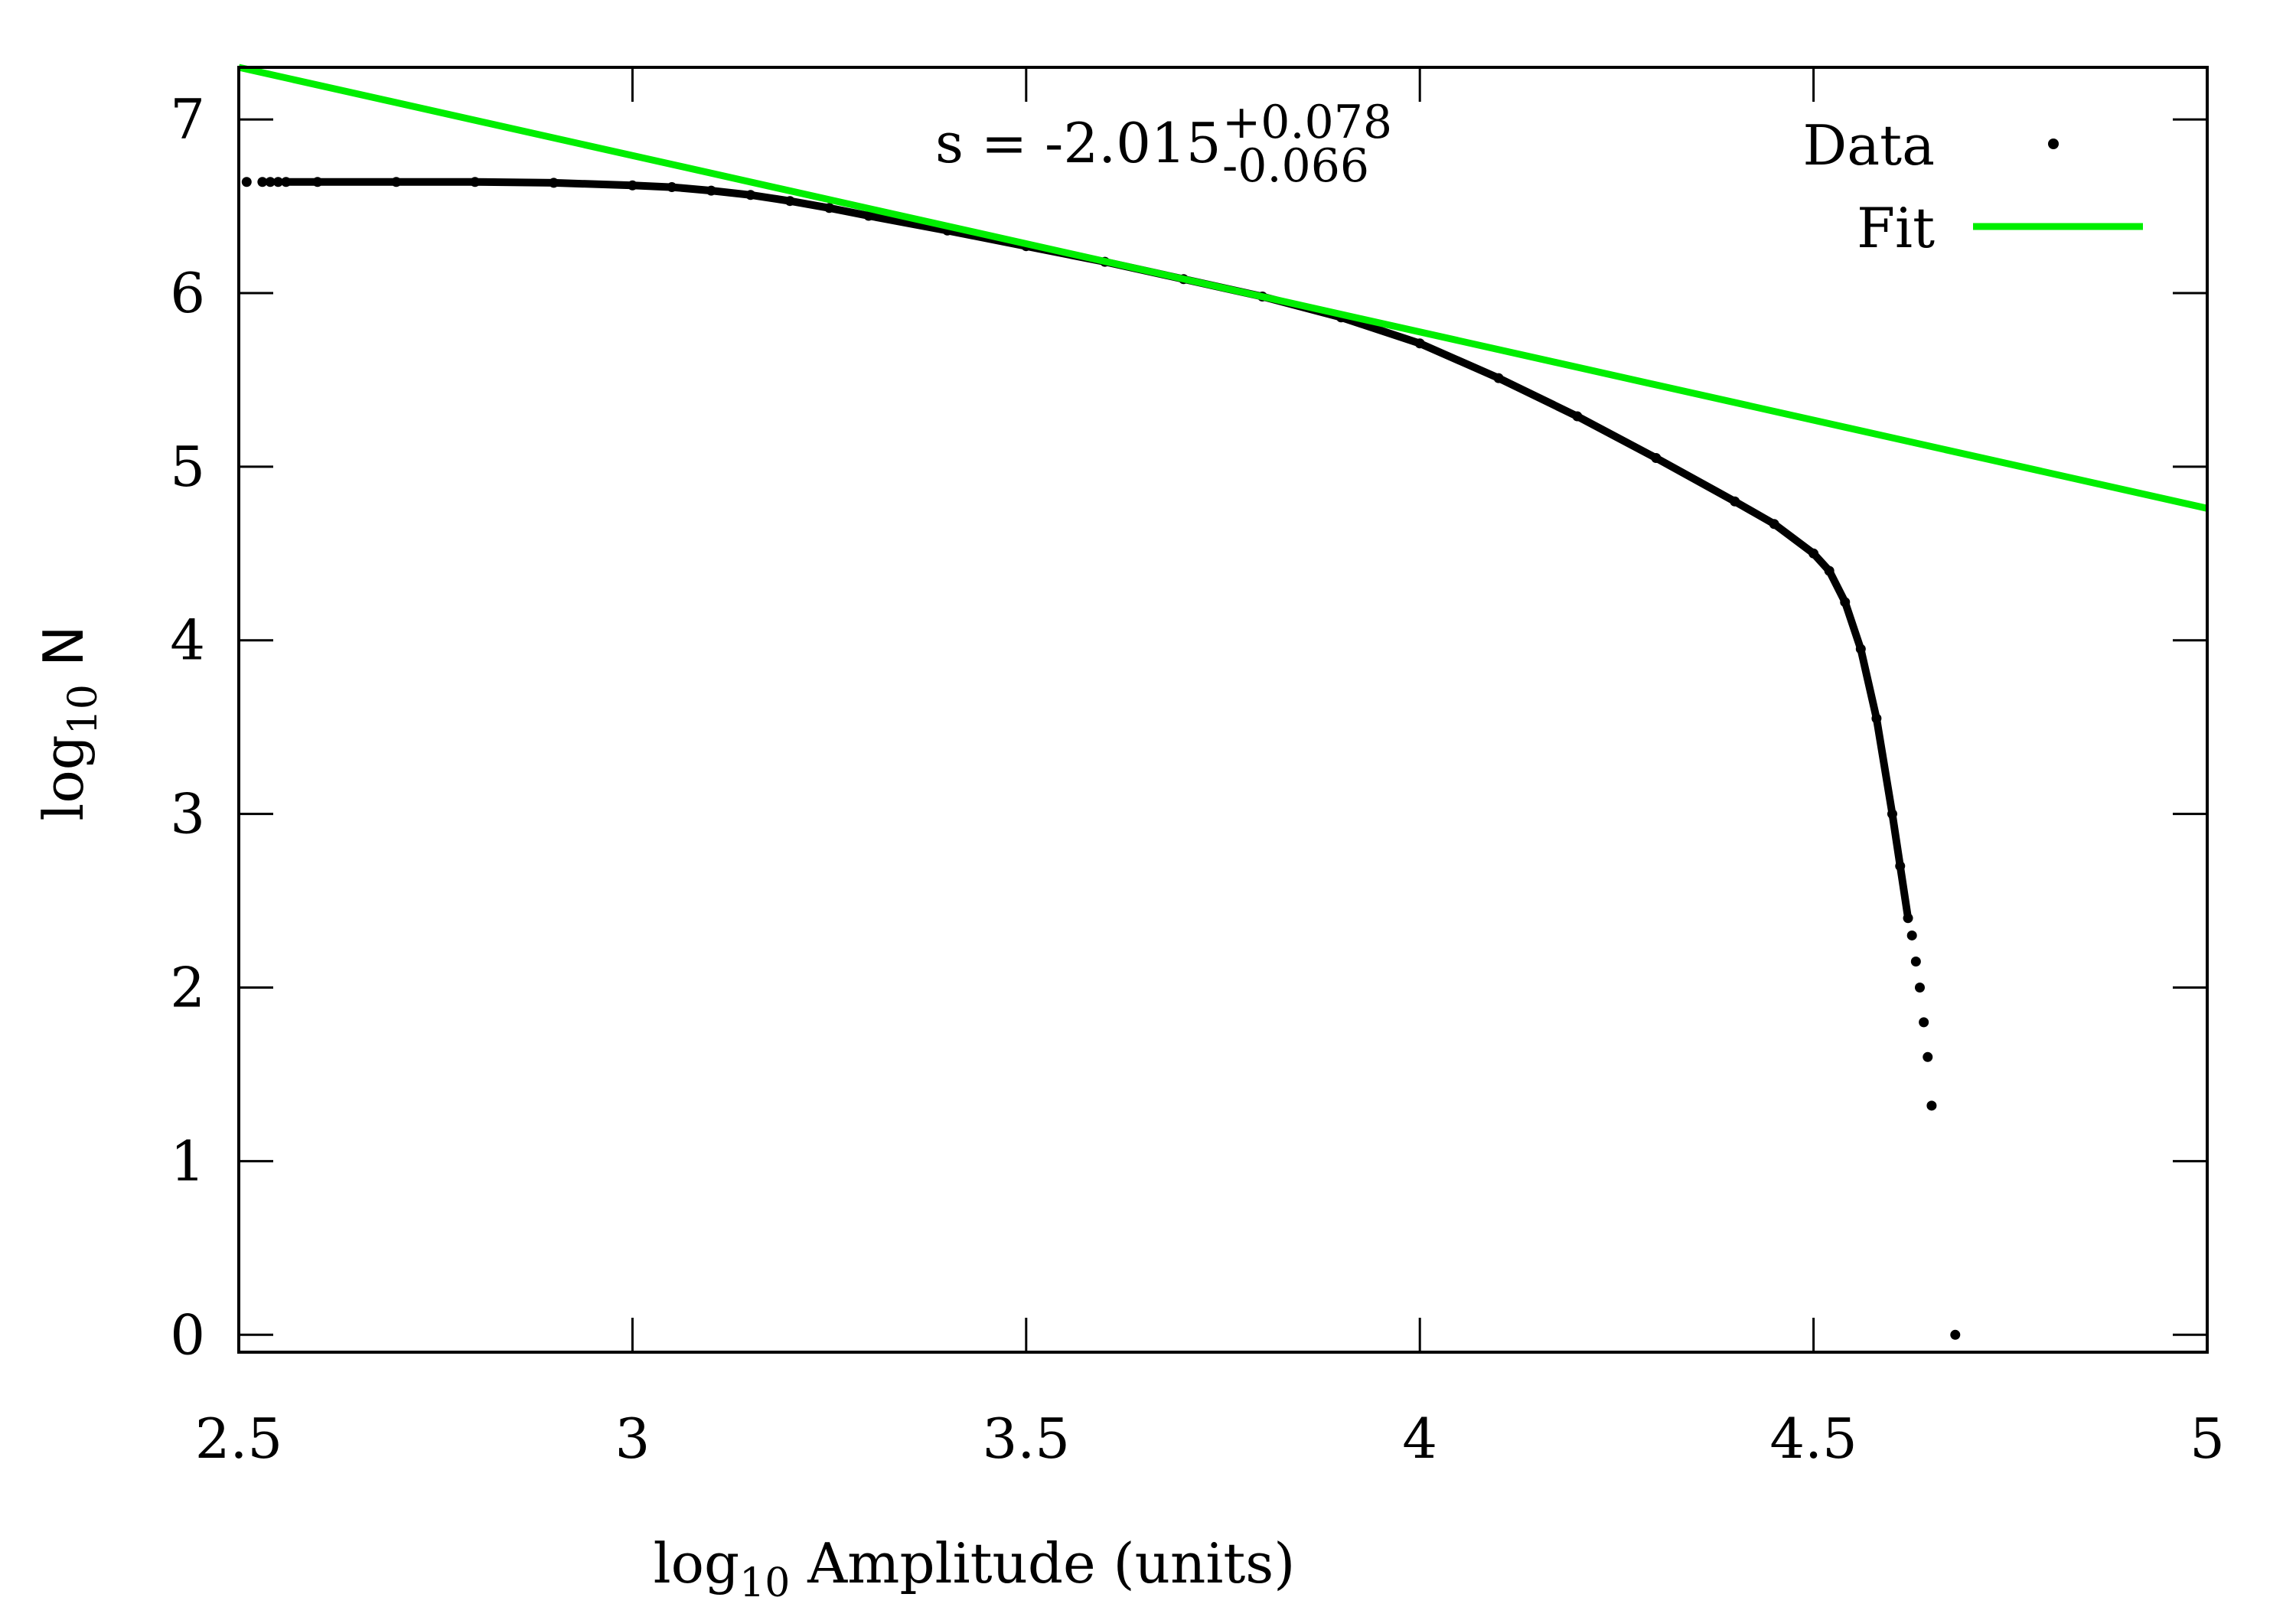 This screenshot has height=1607, width=2296. What do you see at coordinates (1307, 122) in the screenshot?
I see `annotation-upper-error: +0.078` at bounding box center [1307, 122].